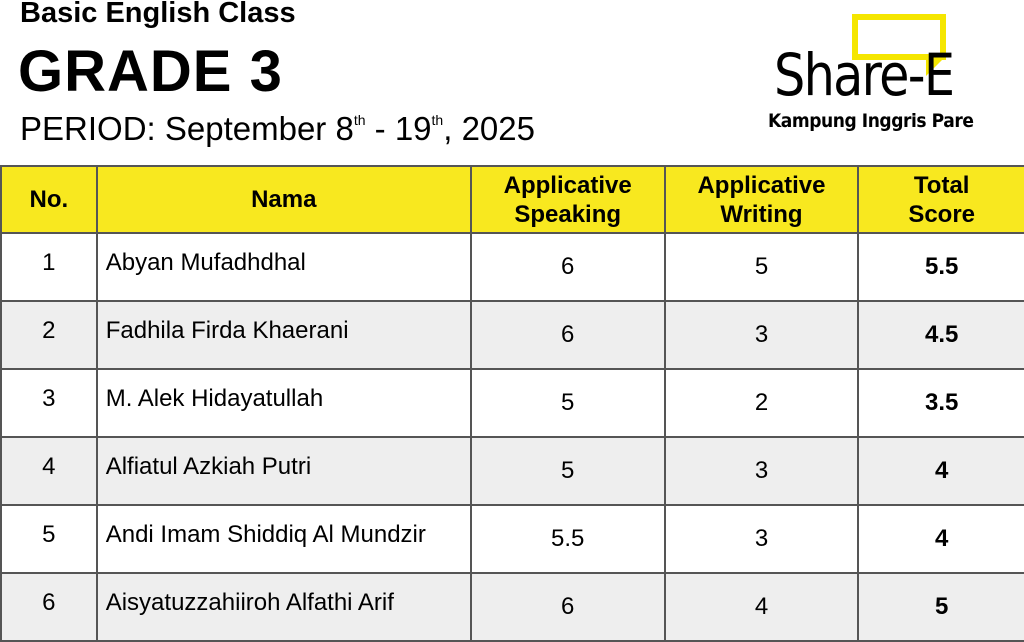  I want to click on cell-no: 4, so click(49, 471).